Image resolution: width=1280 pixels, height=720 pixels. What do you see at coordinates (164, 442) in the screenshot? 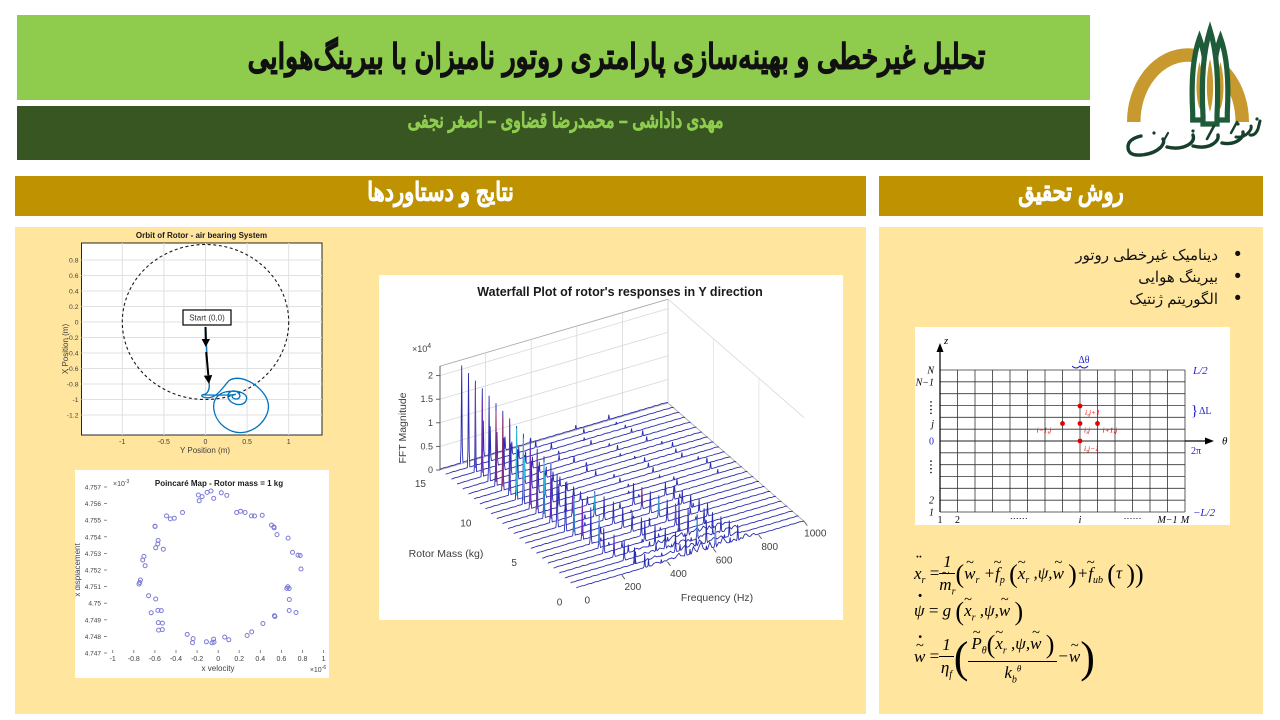
I see `svg-text: -0.5` at bounding box center [164, 442].